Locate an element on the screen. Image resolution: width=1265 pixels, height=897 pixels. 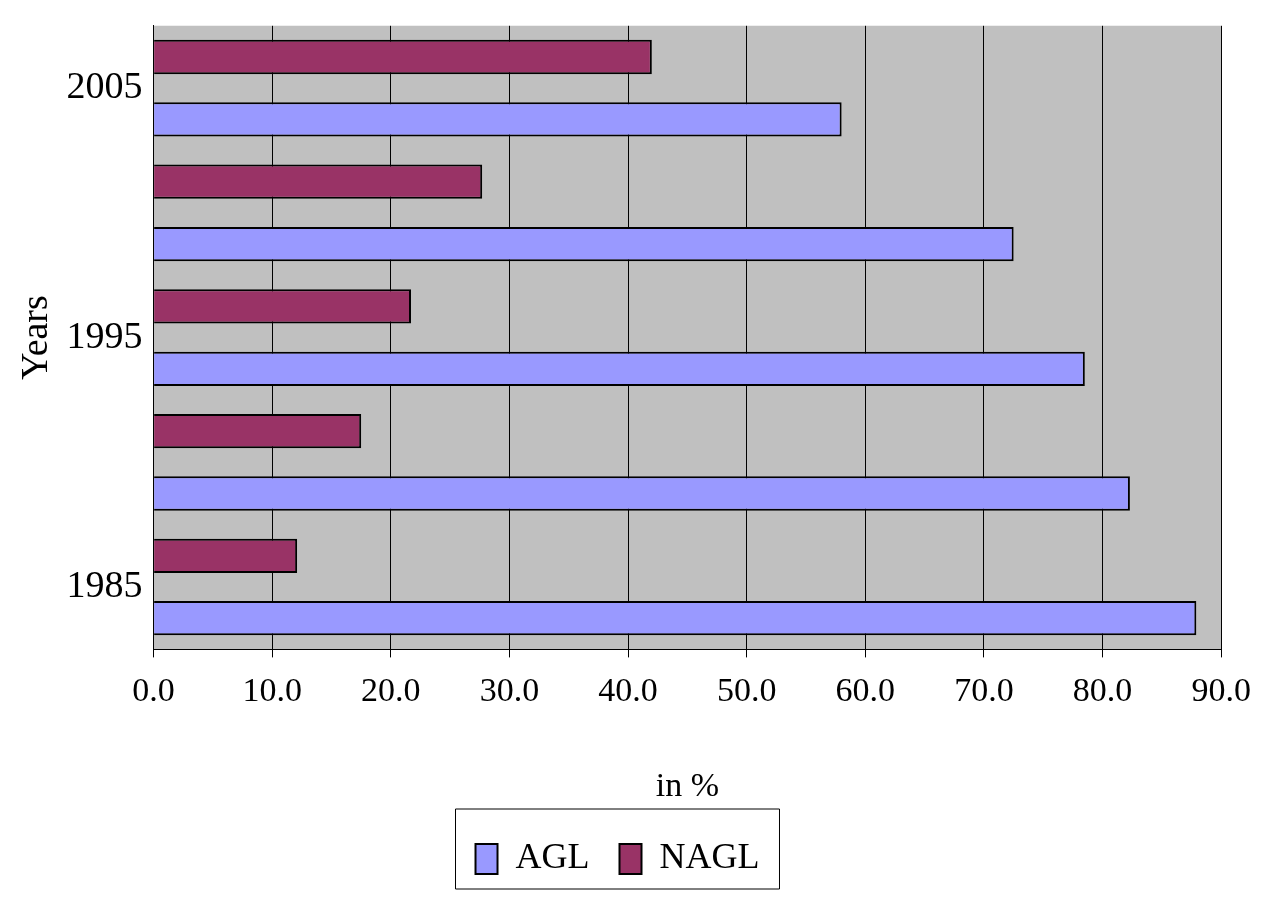
x-tick-label: 30.0 is located at coordinates (509, 689).